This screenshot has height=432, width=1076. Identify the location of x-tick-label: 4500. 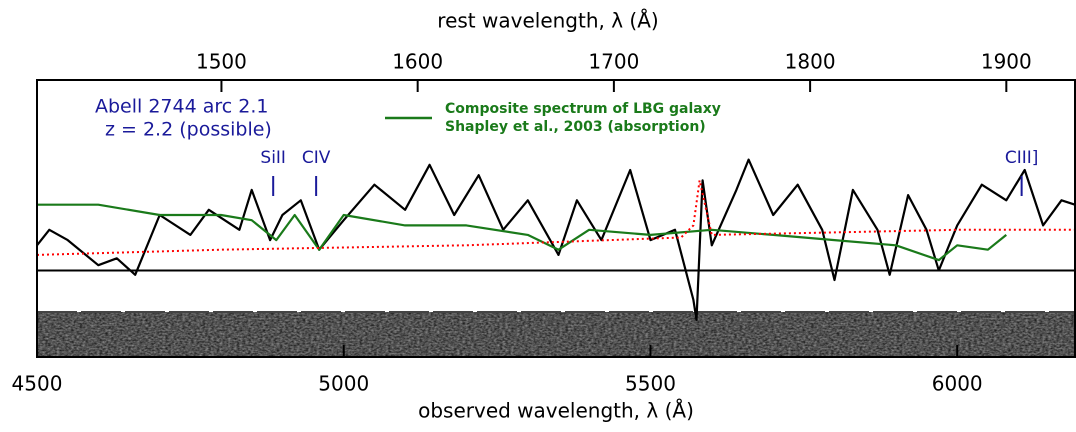
(37, 384).